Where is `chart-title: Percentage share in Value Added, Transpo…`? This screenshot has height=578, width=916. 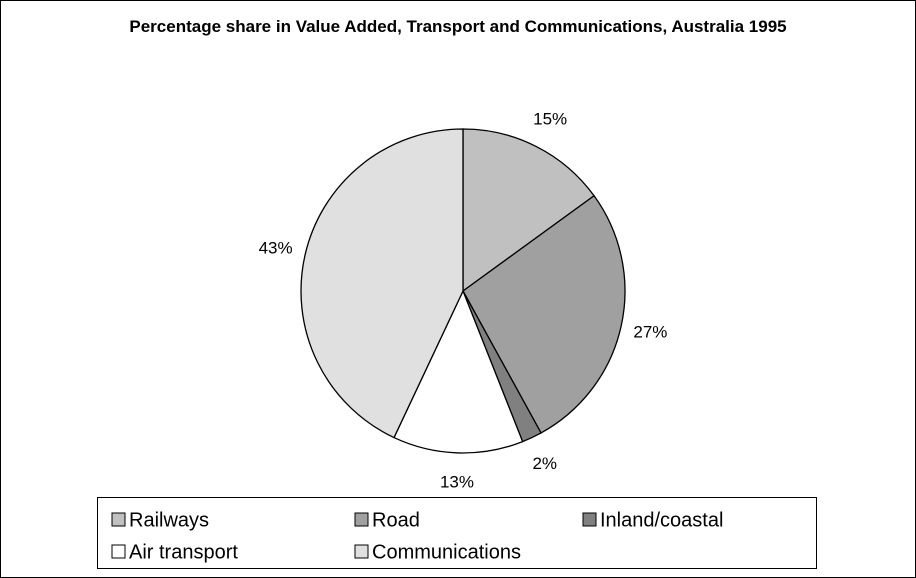
chart-title: Percentage share in Value Added, Transpo… is located at coordinates (458, 26).